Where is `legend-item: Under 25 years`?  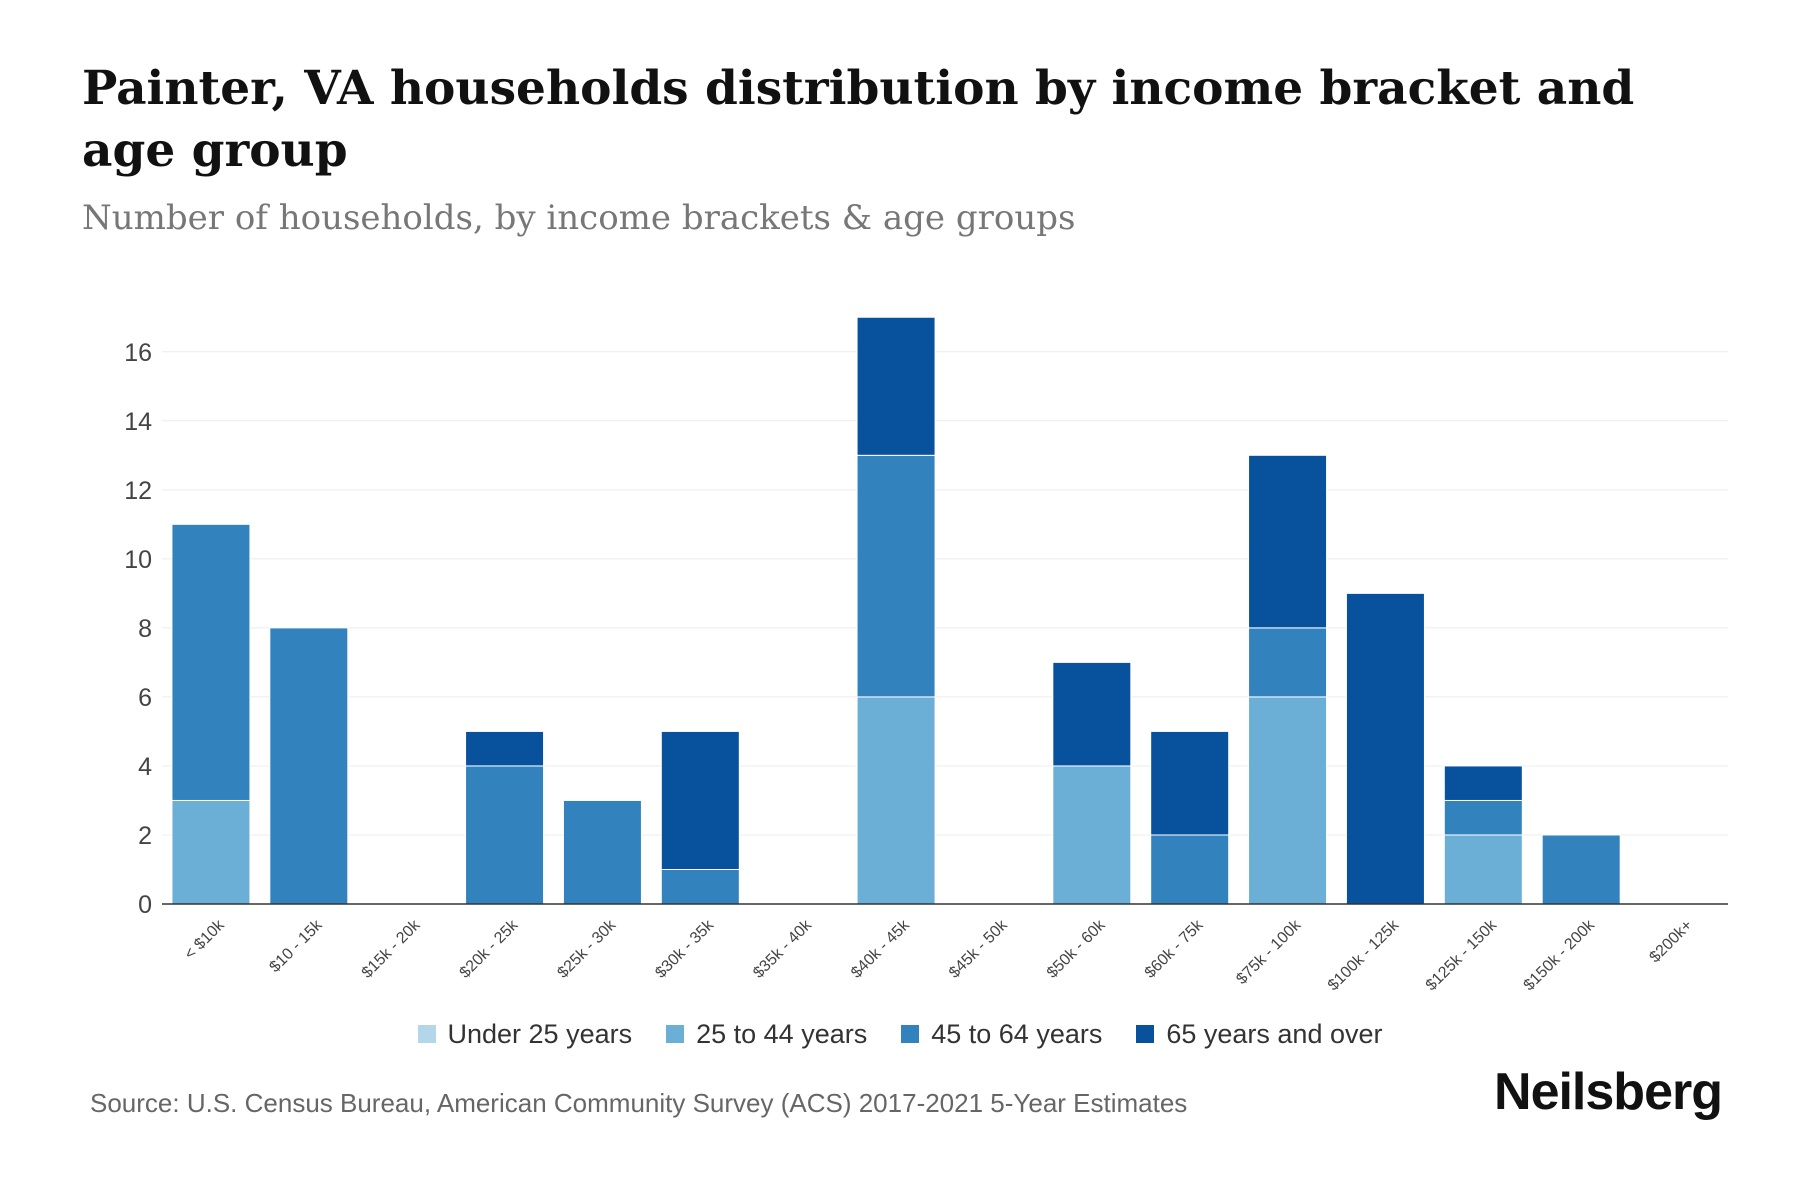
legend-item: Under 25 years is located at coordinates (525, 1034).